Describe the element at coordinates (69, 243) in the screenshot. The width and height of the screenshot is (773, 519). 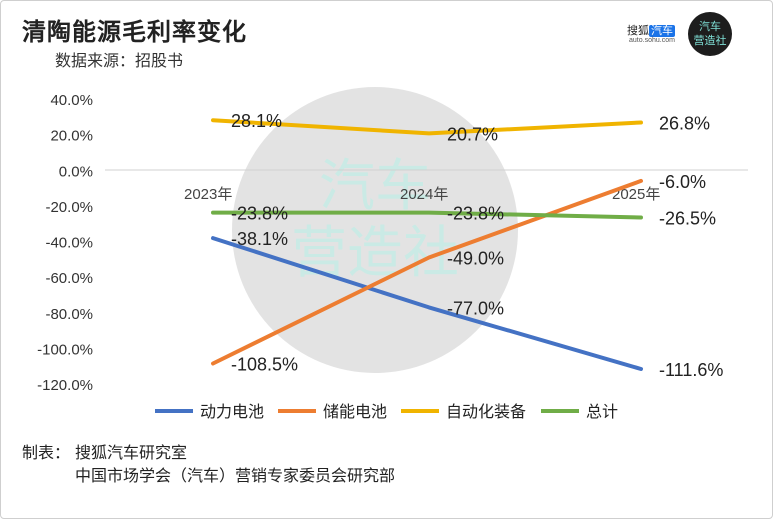
I see `y-tick-label: -40.0%` at that location.